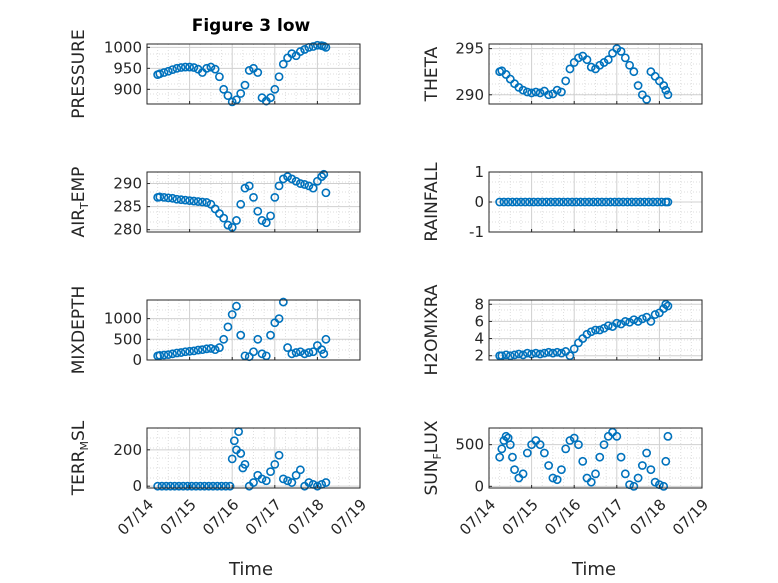  Describe the element at coordinates (79, 330) in the screenshot. I see `y-axis-label: MIXDEPTH` at that location.